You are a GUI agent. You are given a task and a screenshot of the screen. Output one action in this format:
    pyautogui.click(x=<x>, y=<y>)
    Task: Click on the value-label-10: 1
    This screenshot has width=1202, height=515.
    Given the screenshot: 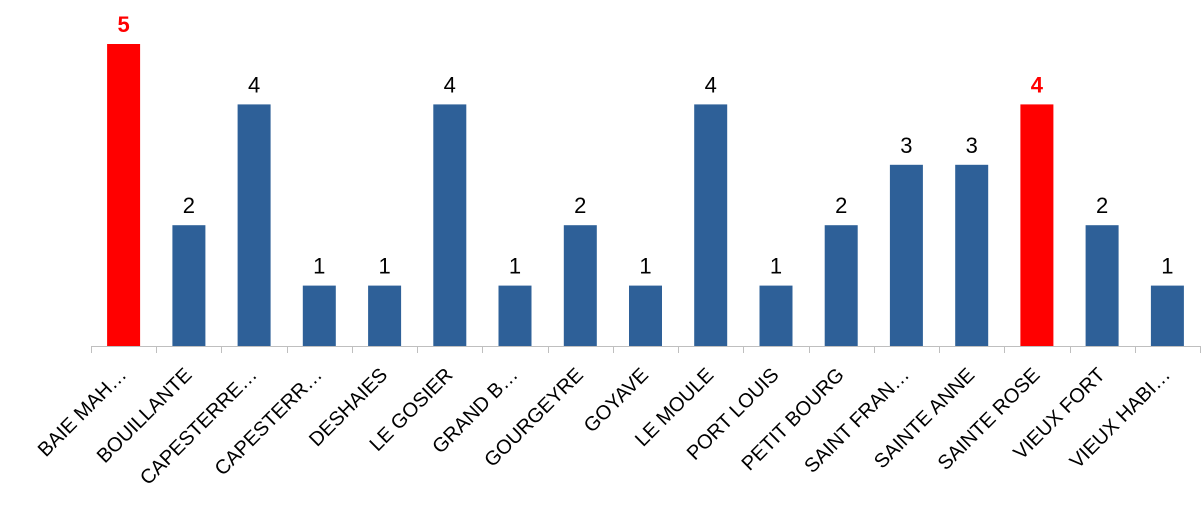 What is the action you would take?
    pyautogui.click(x=776, y=266)
    